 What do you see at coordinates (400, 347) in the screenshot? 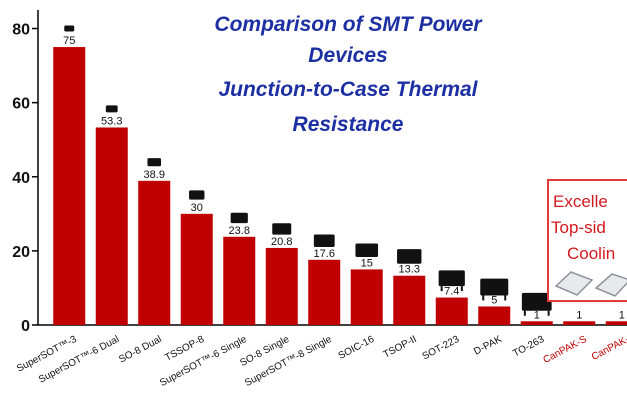
I see `category-label: TSOP-II` at bounding box center [400, 347].